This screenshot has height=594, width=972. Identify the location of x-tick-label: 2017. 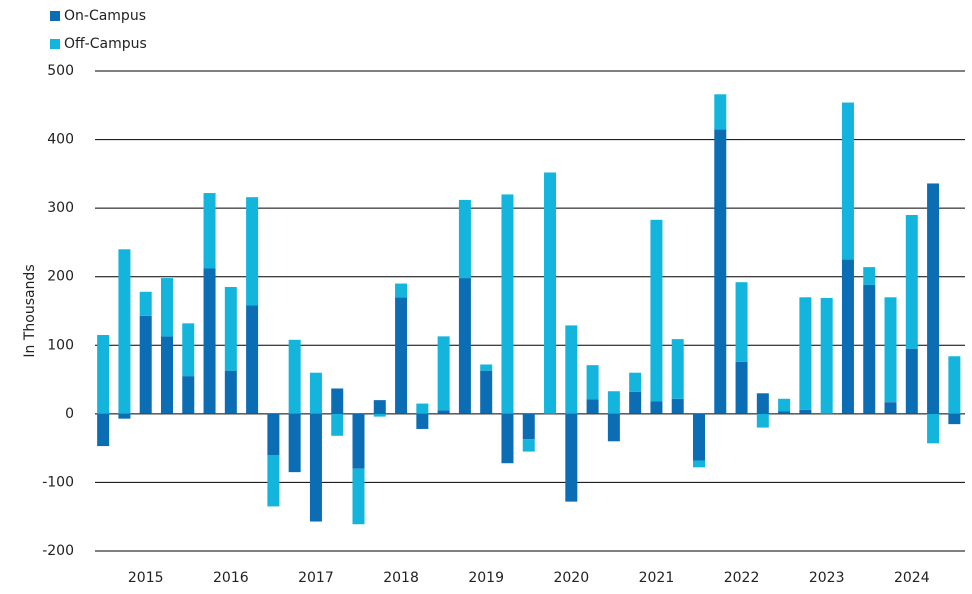
(316, 578).